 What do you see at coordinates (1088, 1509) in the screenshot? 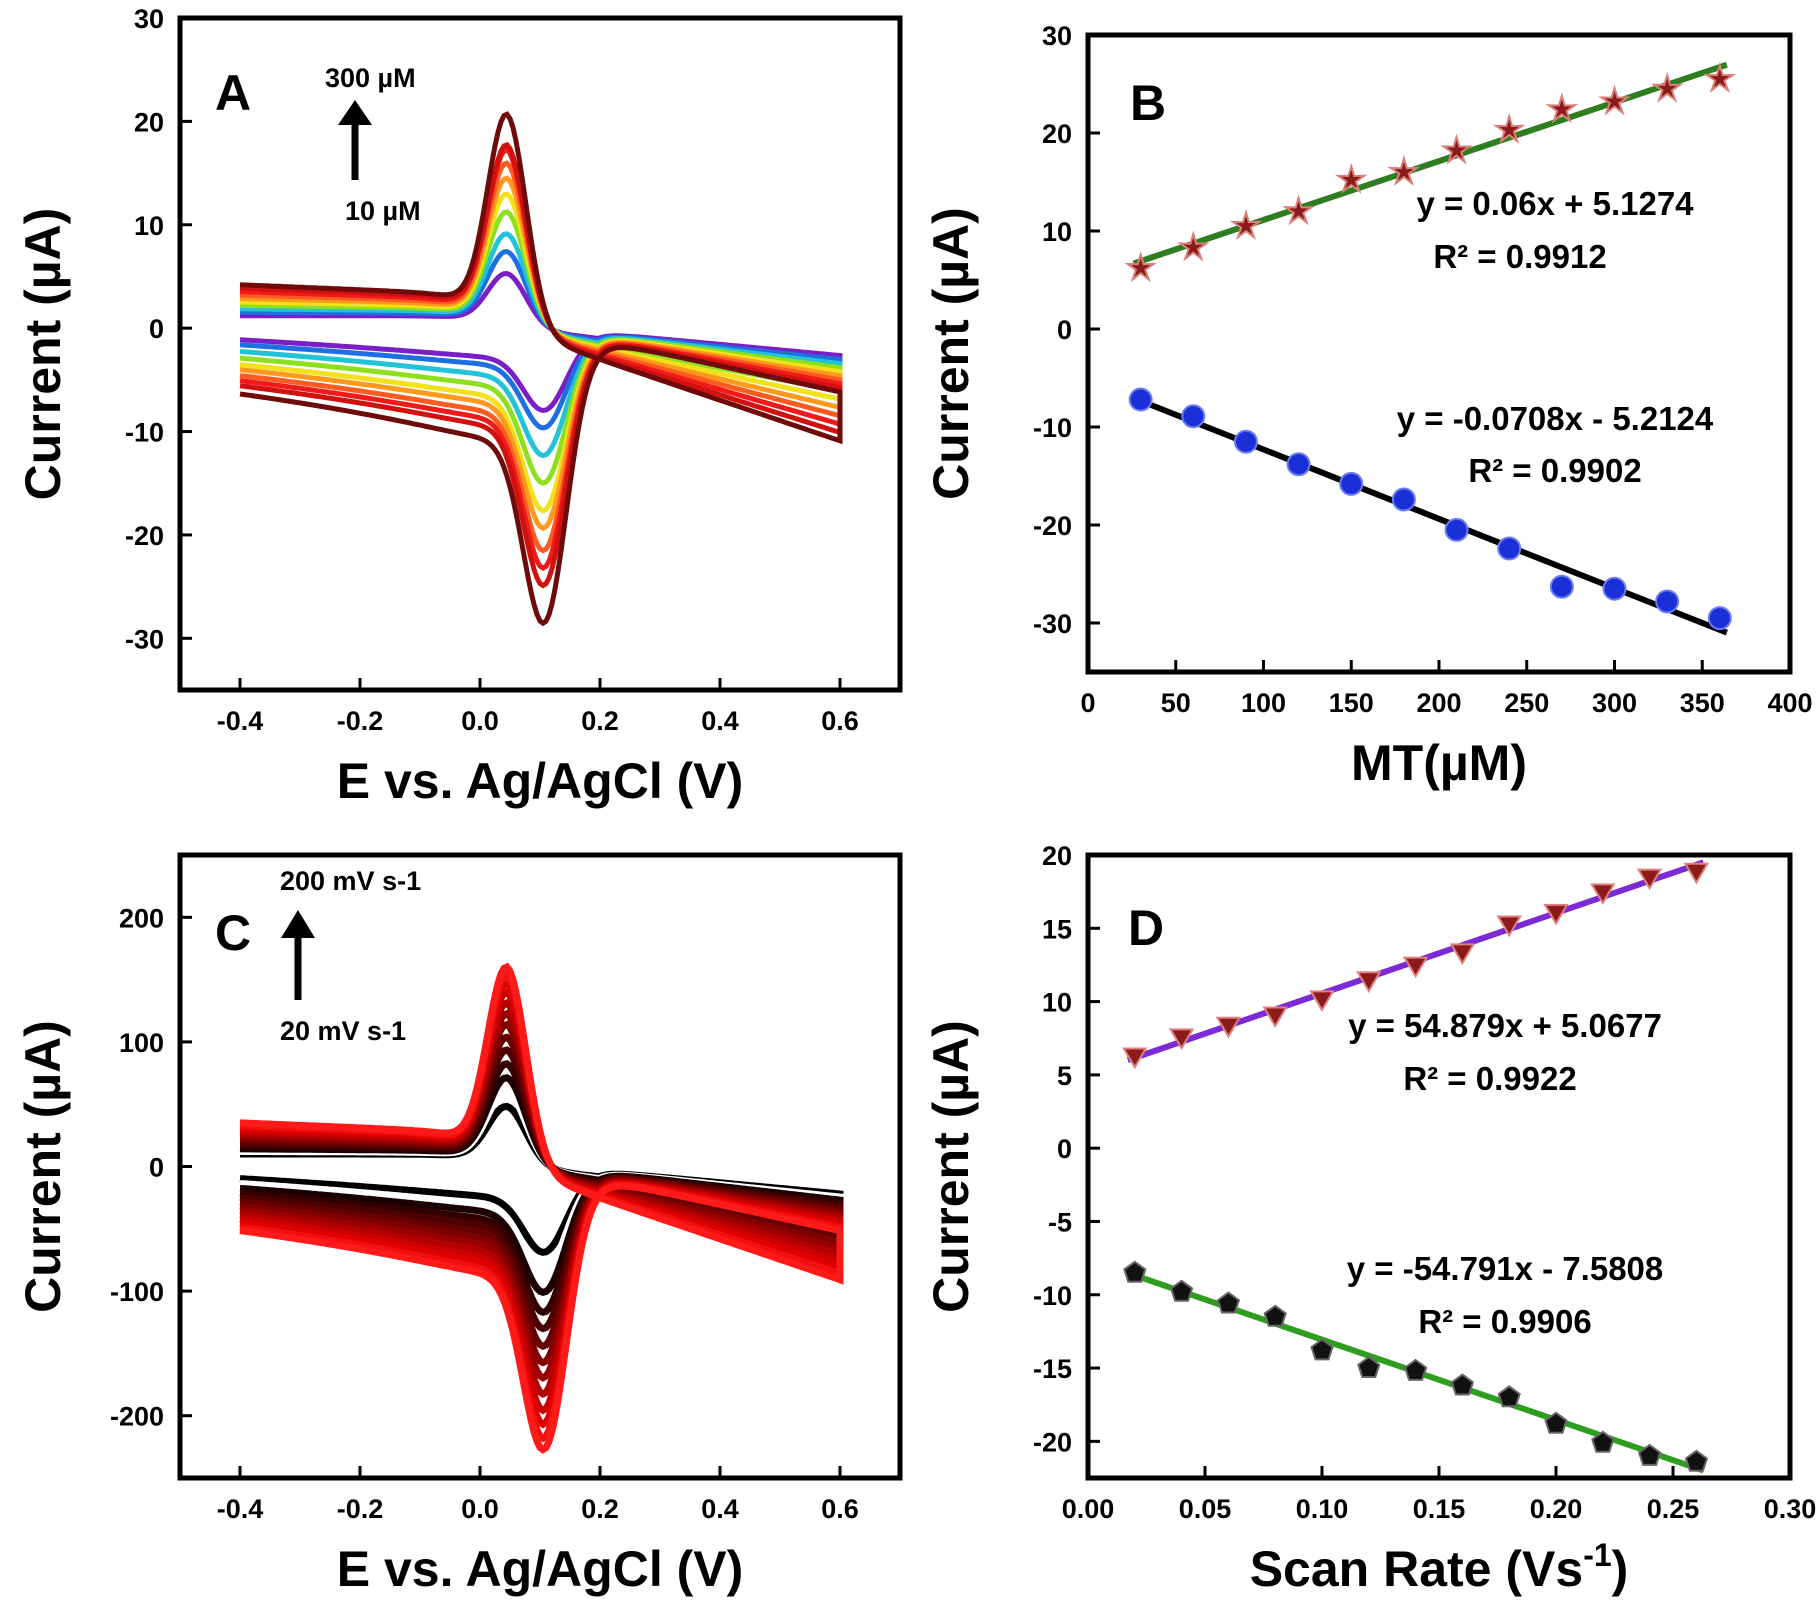
I see `x-tick-label: 0.00` at bounding box center [1088, 1509].